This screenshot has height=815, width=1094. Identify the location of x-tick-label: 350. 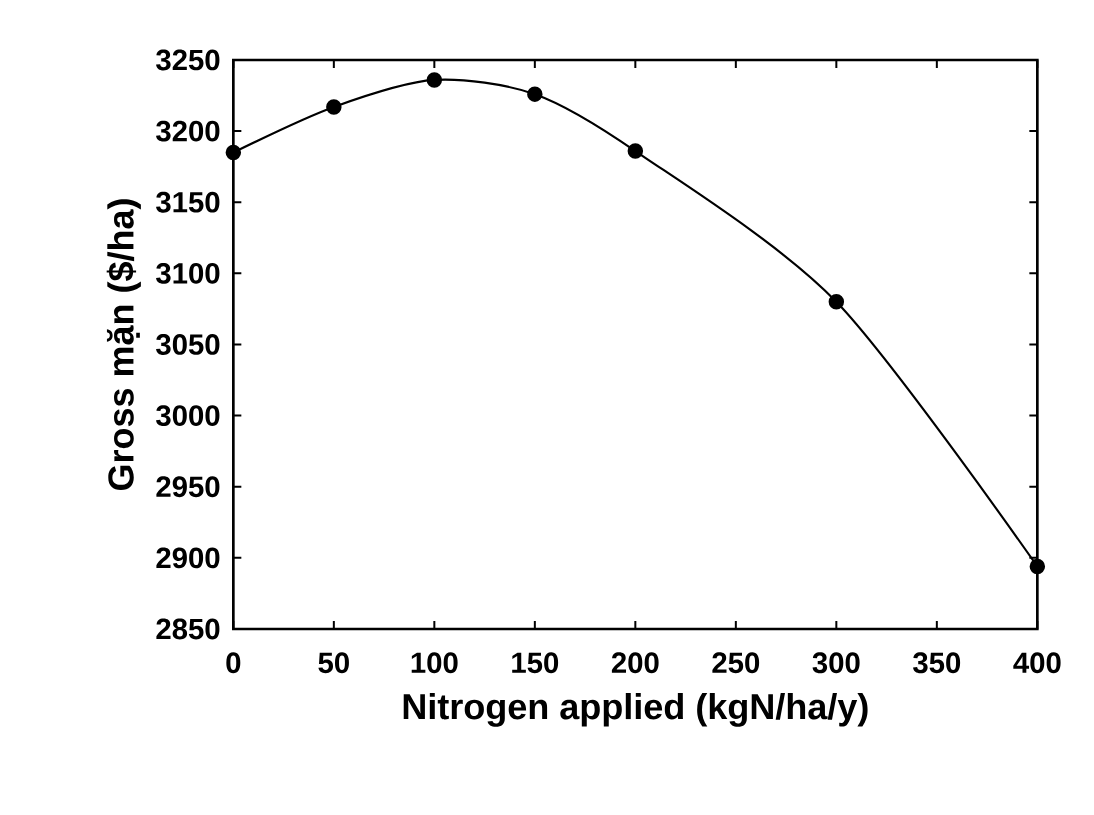
(937, 663).